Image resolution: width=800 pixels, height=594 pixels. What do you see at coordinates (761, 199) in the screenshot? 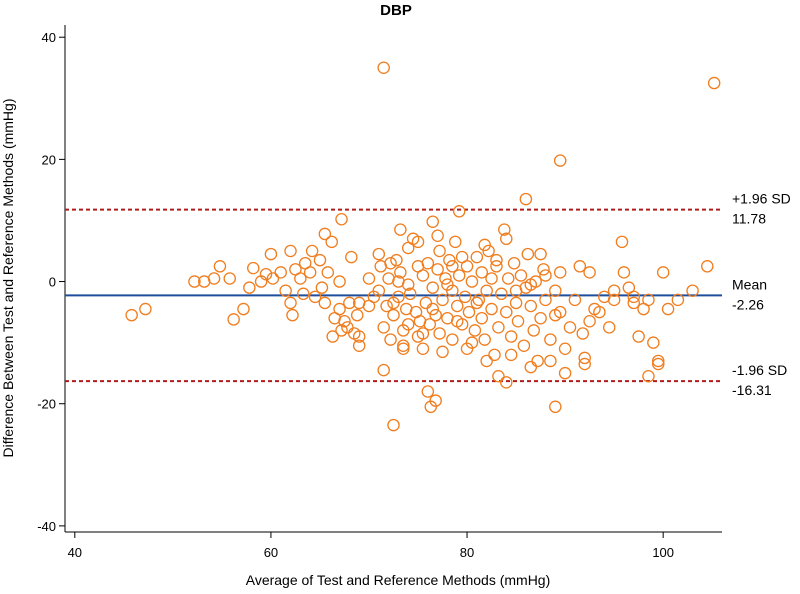
I see `upper-loa-label: +1.96 SD` at bounding box center [761, 199].